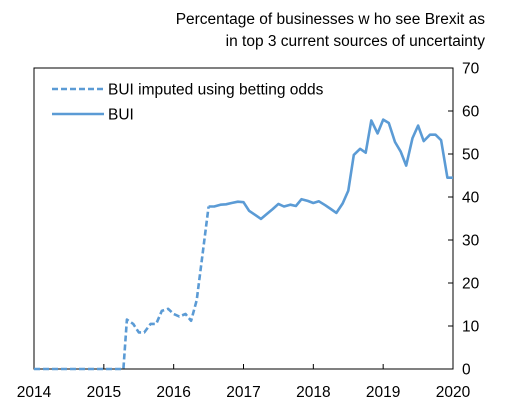 Image resolution: width=505 pixels, height=413 pixels. I want to click on y-tick-label: 0, so click(466, 370).